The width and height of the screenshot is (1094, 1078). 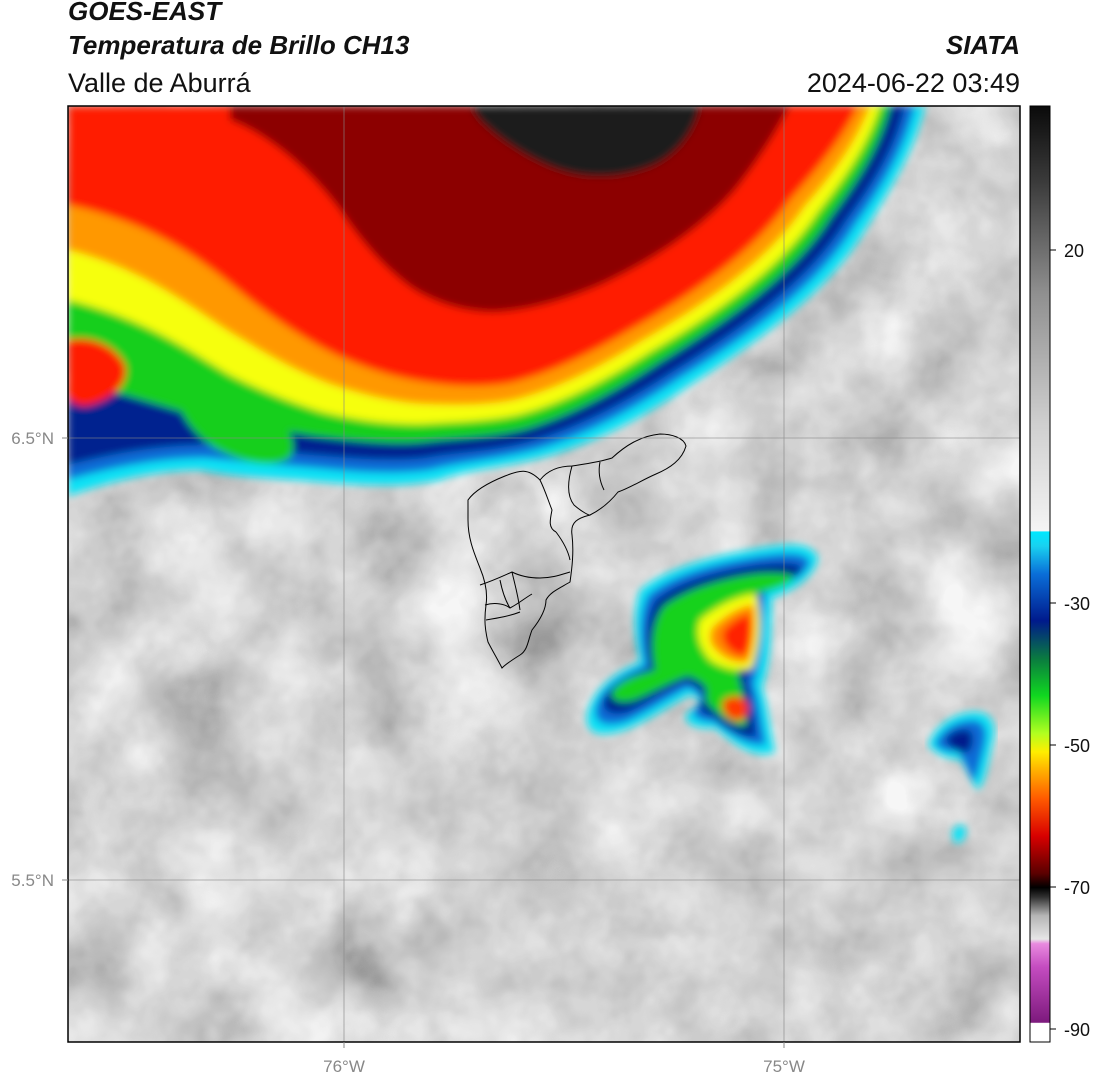 What do you see at coordinates (959, 834) in the screenshot?
I see `east-cell-tiny` at bounding box center [959, 834].